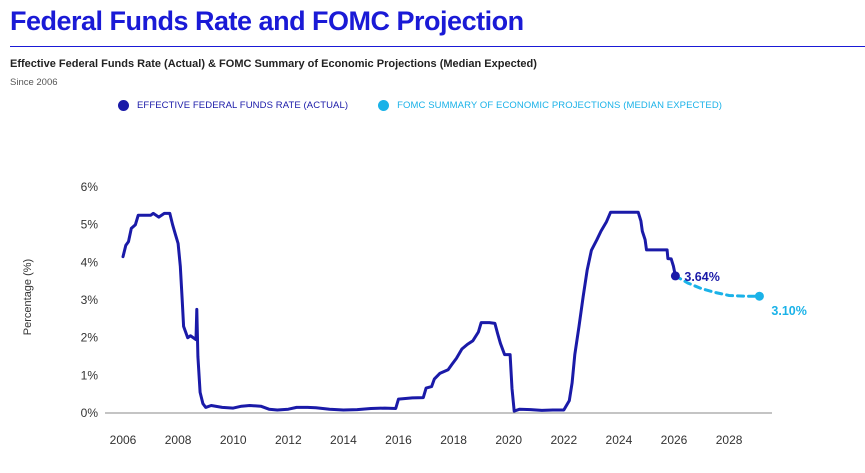 Image resolution: width=865 pixels, height=473 pixels. What do you see at coordinates (398, 440) in the screenshot?
I see `x-tick-label: 2016` at bounding box center [398, 440].